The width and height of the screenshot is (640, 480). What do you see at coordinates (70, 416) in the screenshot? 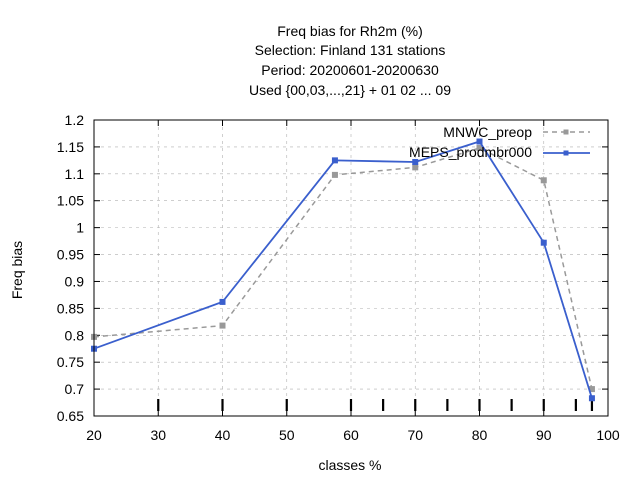
I see `y-tick-label: 0.65` at bounding box center [70, 416].